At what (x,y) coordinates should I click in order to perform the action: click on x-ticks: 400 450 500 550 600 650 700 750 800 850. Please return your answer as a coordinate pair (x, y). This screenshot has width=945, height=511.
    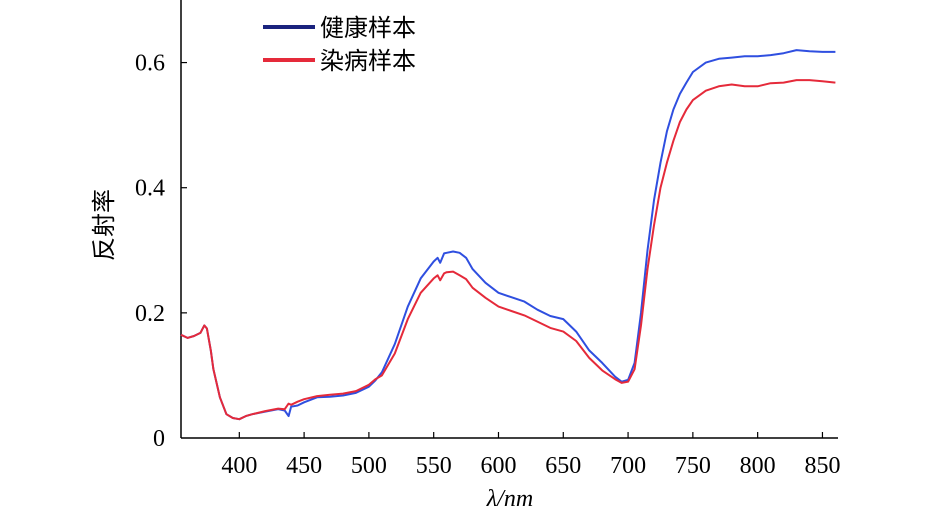
    Looking at the image, I should click on (530, 455).